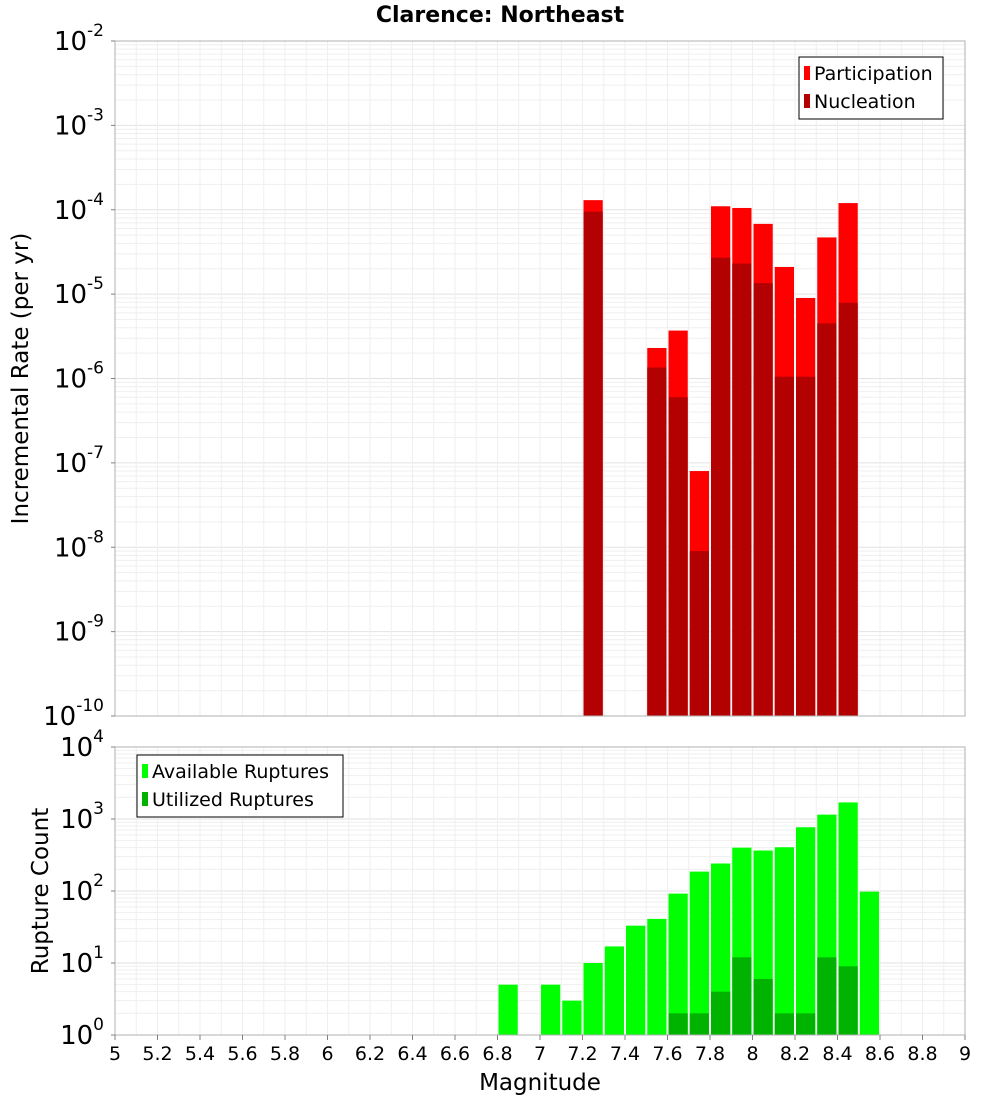  I want to click on x-tick-label: 7.2, so click(582, 1054).